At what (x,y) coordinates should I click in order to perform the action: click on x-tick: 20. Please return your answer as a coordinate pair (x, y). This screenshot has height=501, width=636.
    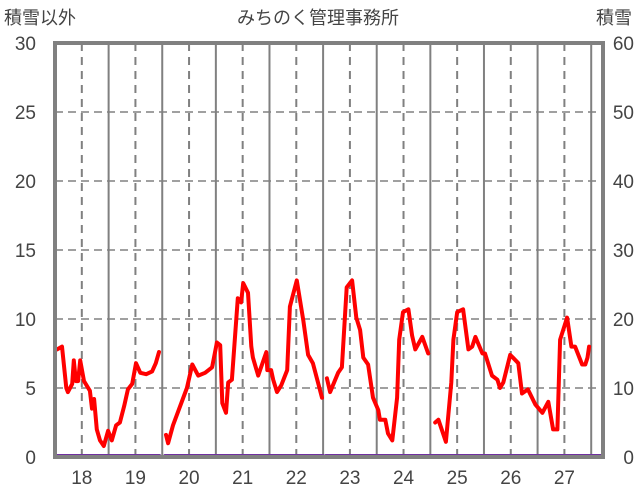
    Looking at the image, I should click on (188, 478).